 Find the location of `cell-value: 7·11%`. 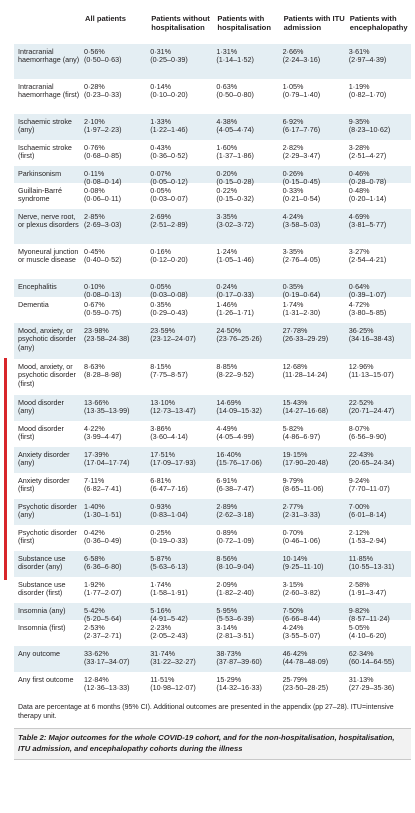

cell-value: 7·11% is located at coordinates (94, 480).